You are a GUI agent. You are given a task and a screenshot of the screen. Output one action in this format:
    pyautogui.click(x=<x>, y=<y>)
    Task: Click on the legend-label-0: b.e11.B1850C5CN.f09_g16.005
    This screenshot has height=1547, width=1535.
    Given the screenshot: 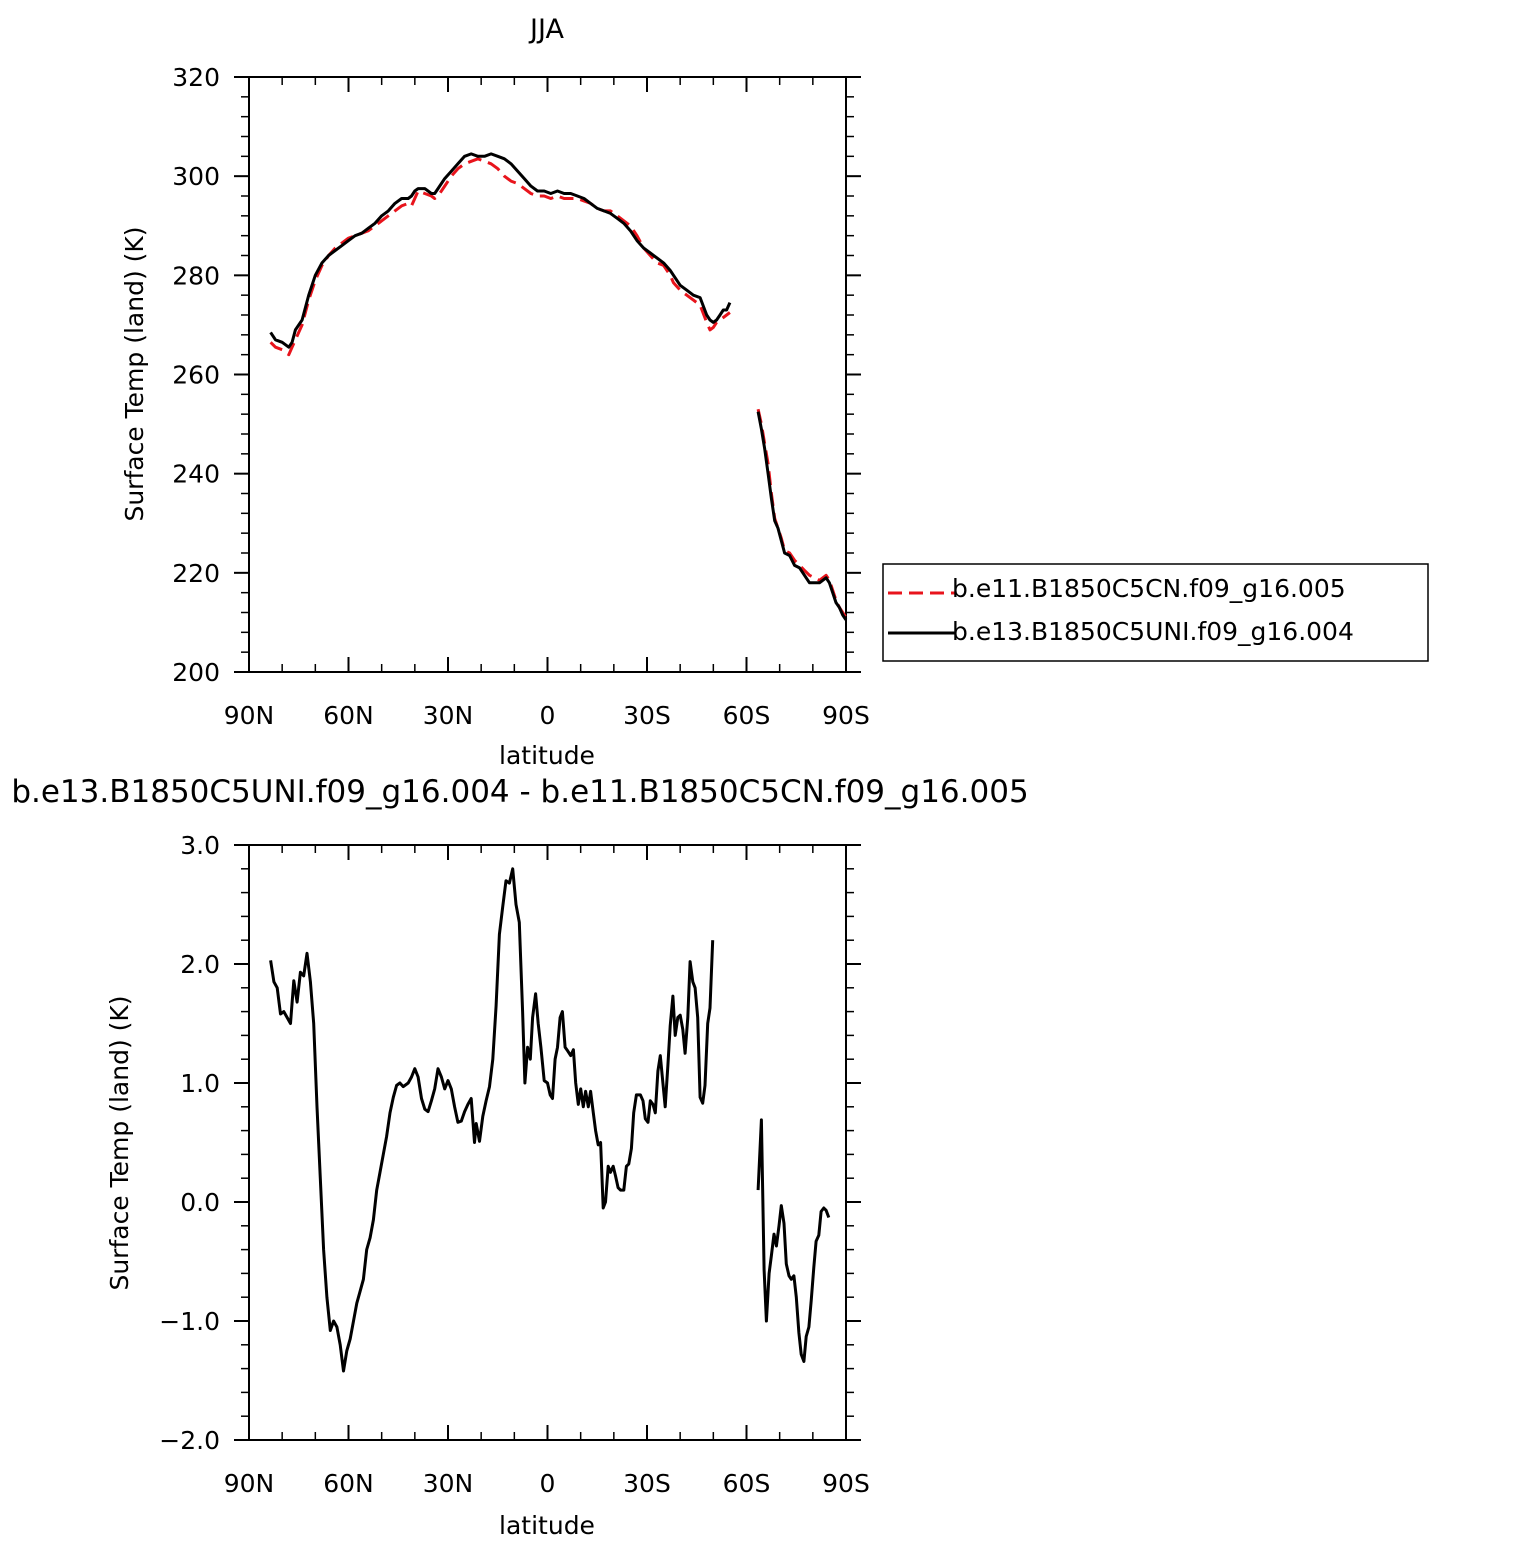 What is the action you would take?
    pyautogui.click(x=1149, y=588)
    